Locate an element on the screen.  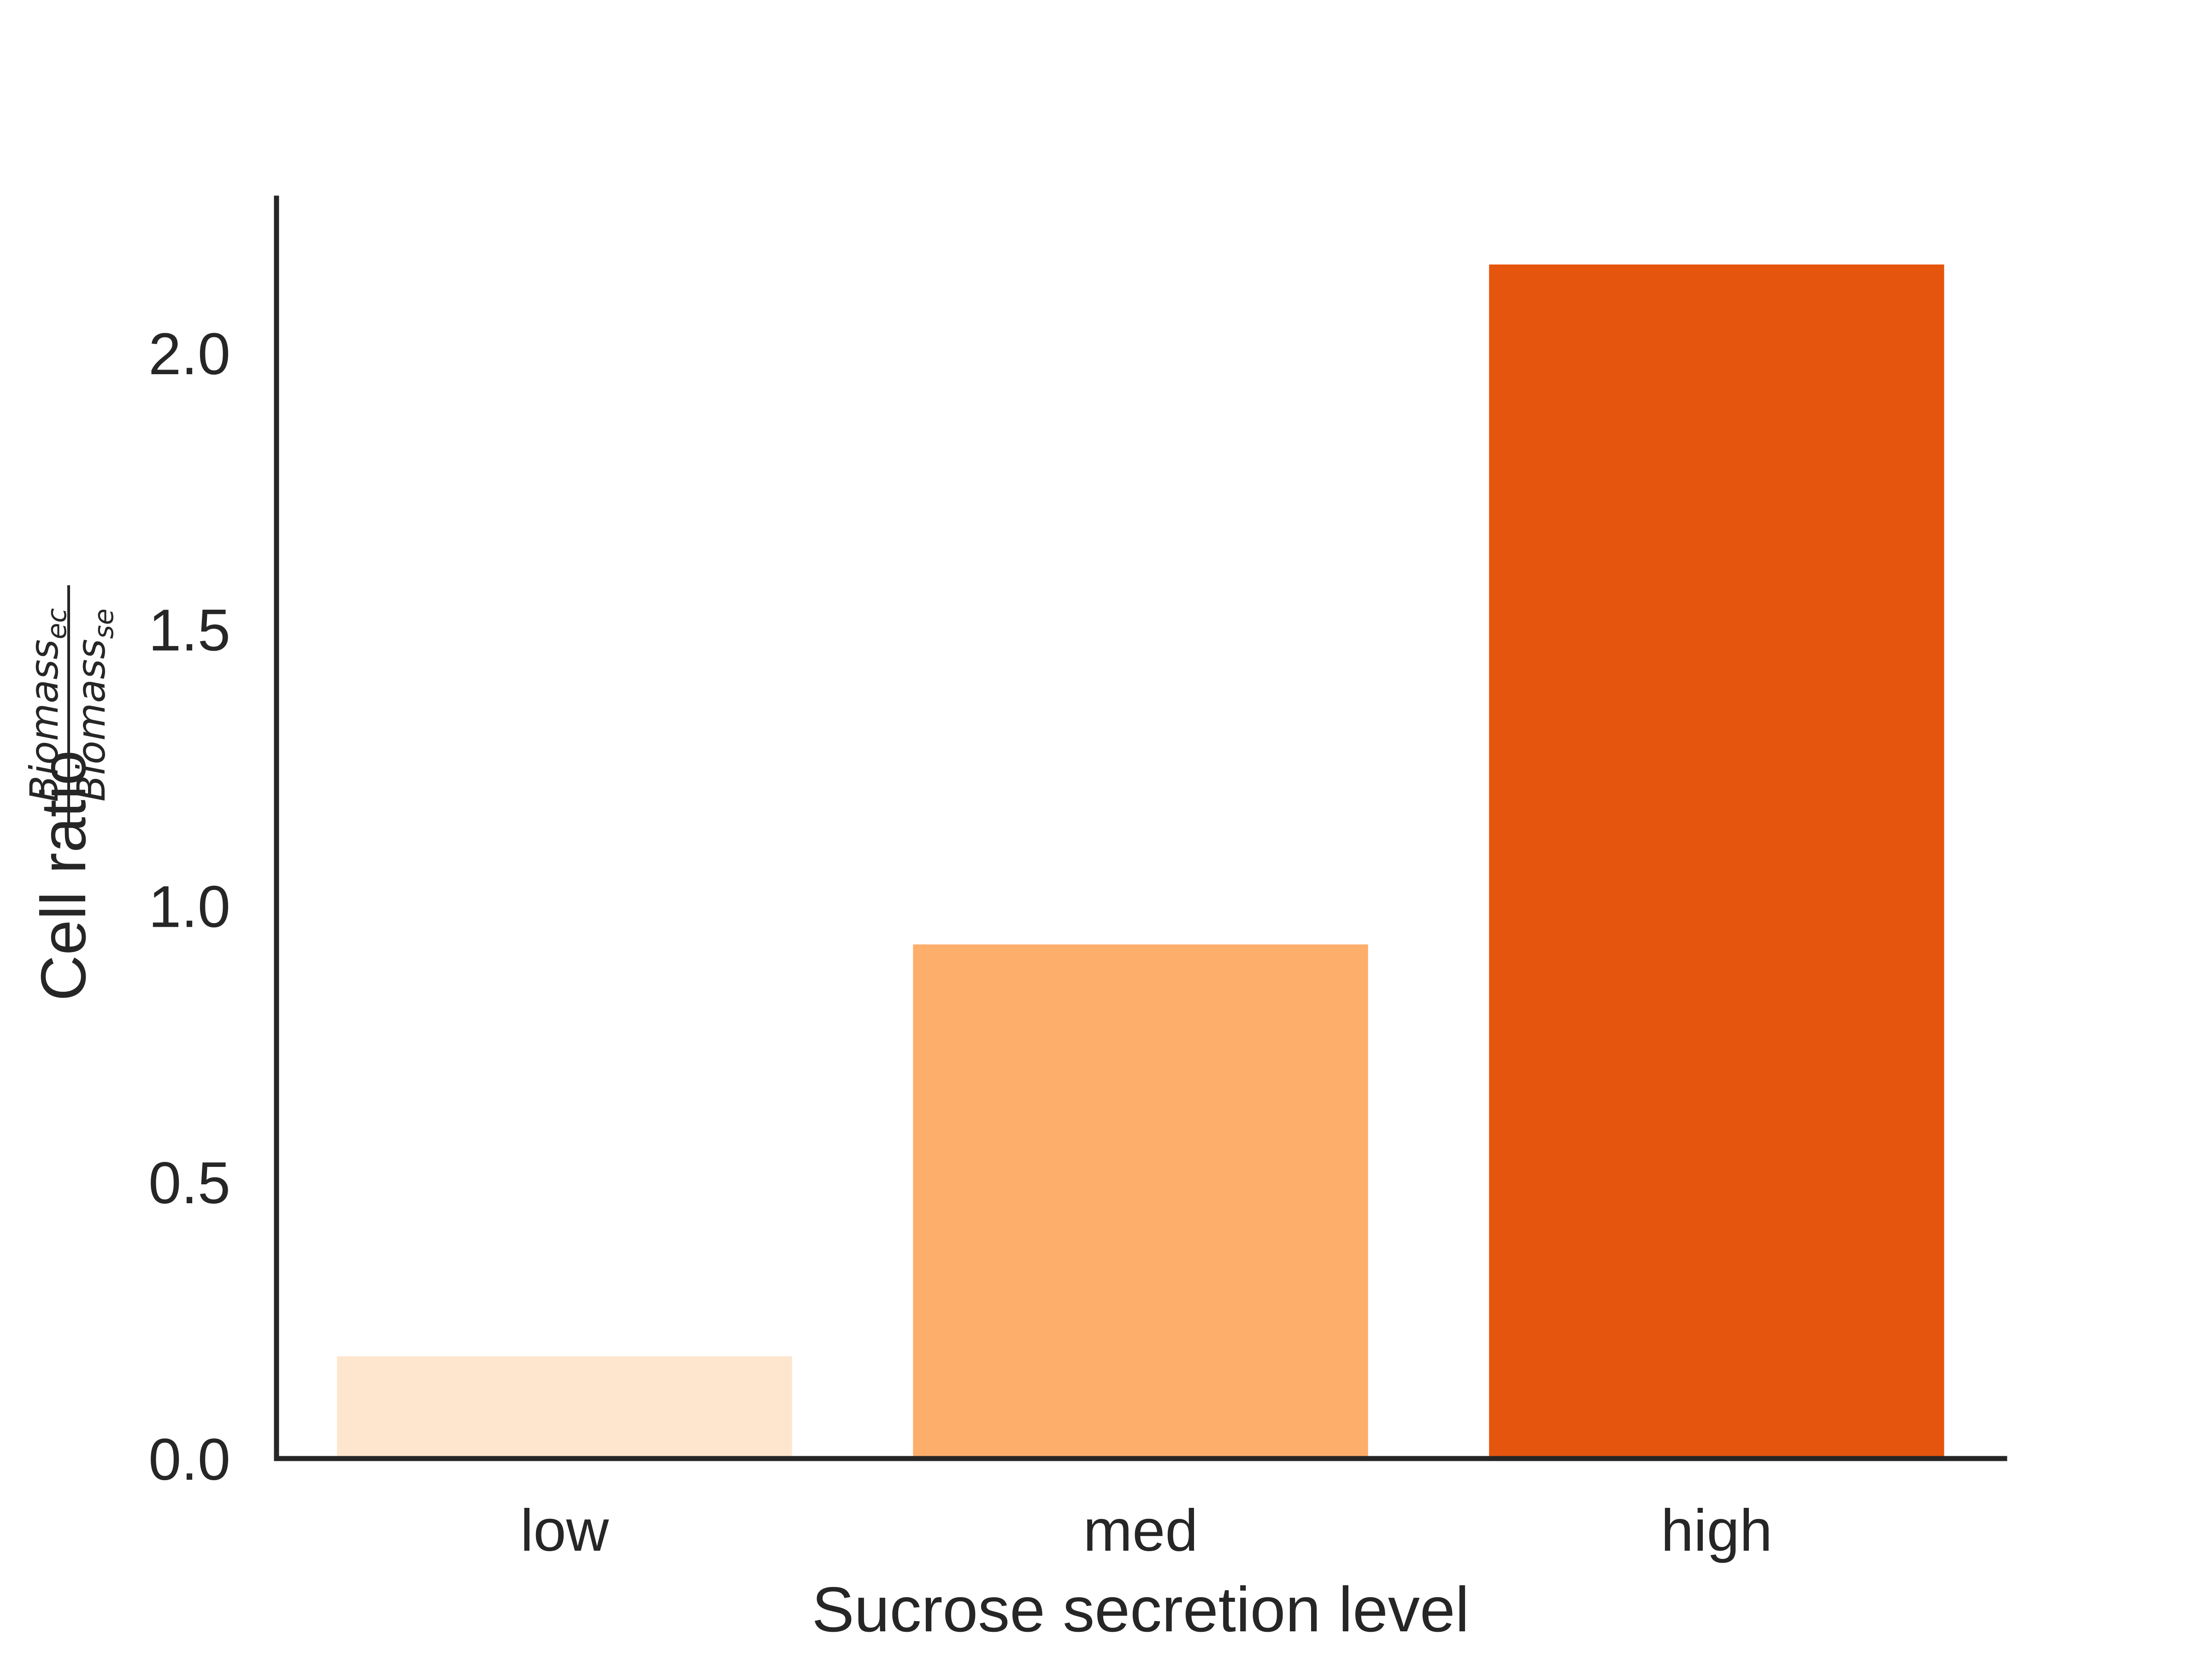
y-axis-title-prefix: Cell ratio is located at coordinates (63, 875).